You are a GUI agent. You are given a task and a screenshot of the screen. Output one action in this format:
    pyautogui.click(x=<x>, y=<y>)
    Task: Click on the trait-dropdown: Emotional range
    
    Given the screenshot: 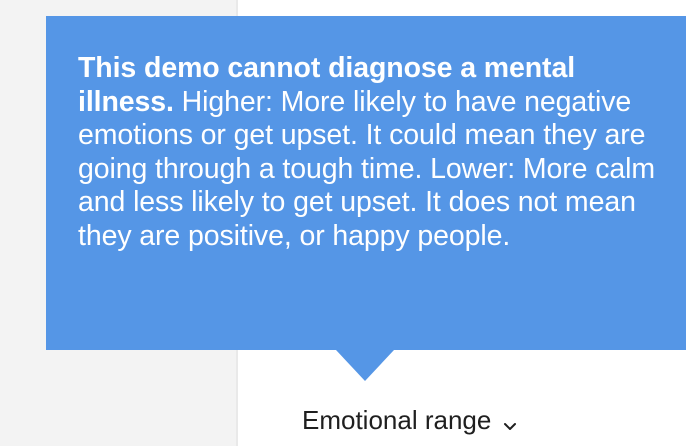 What is the action you would take?
    pyautogui.click(x=410, y=420)
    